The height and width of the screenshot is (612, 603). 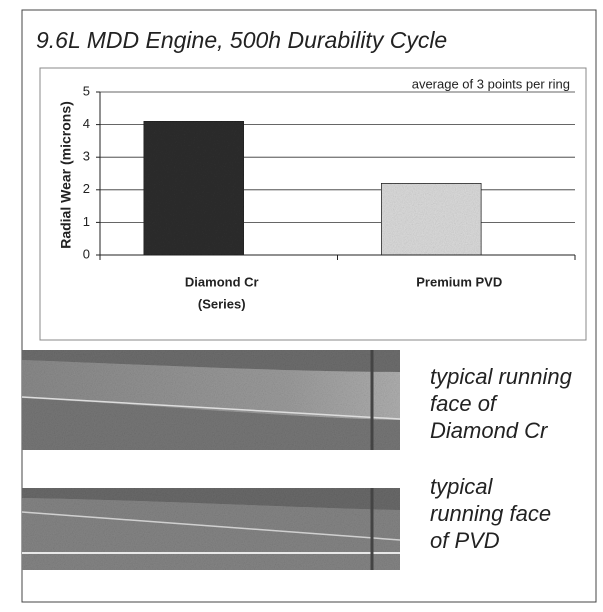 I want to click on y-axis-label: Radial Wear (microns), so click(x=66, y=175).